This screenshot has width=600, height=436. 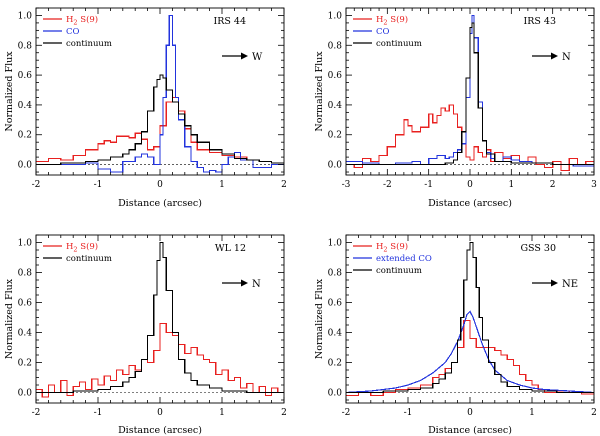 I want to click on panel-title: WL 12, so click(x=230, y=248).